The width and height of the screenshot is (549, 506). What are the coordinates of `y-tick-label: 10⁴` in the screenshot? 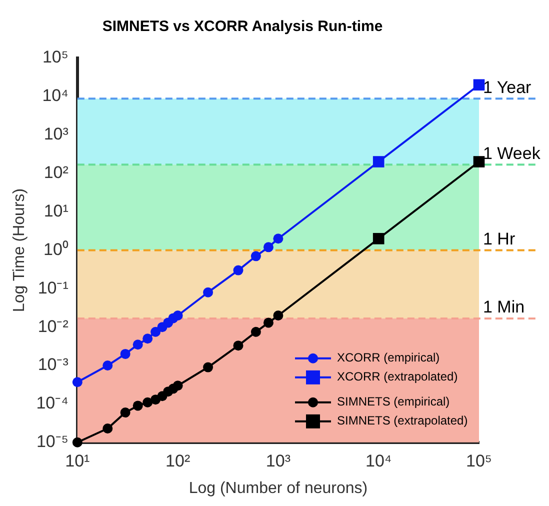 It's located at (55, 96).